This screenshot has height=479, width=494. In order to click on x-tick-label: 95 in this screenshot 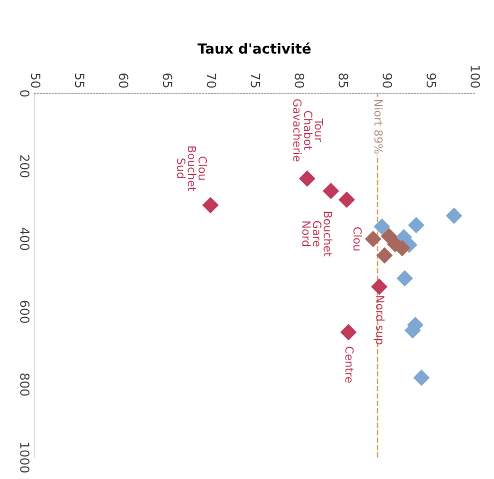, I will do `click(431, 80)`.